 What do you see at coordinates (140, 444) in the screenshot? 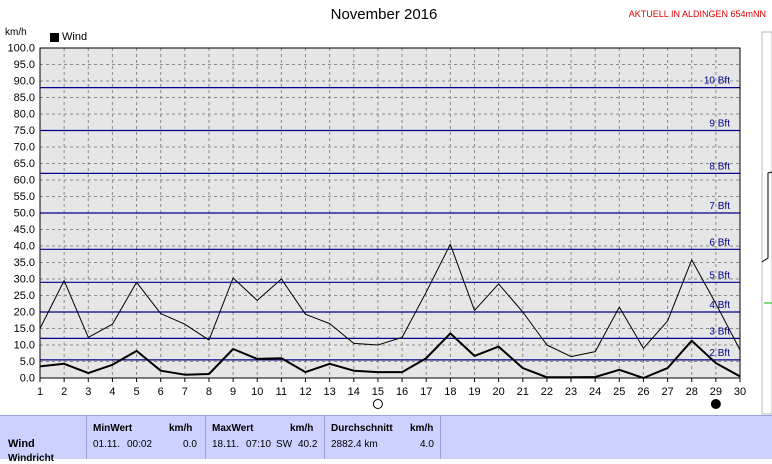
I see `min-time: 00:02` at bounding box center [140, 444].